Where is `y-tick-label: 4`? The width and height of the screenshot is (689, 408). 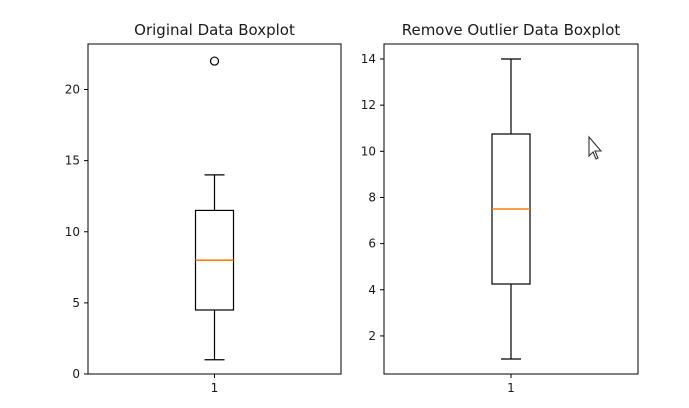
y-tick-label: 4 is located at coordinates (372, 290).